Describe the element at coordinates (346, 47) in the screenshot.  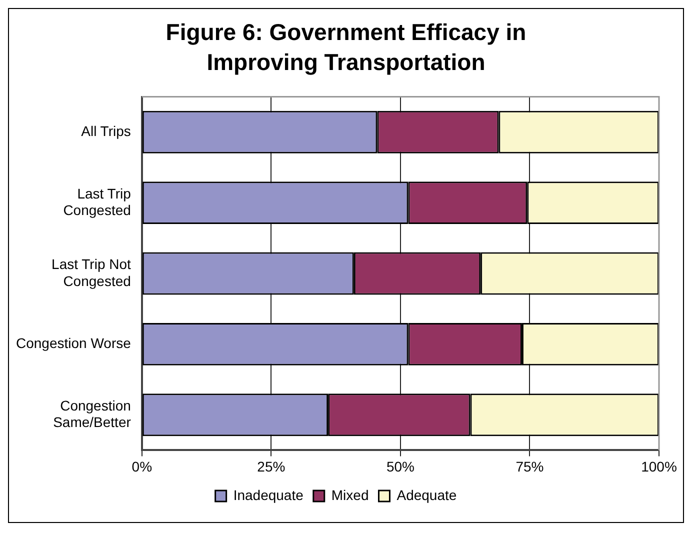
I see `chart-title: Figure 6: Government Efficacy in Improving Transportation` at that location.